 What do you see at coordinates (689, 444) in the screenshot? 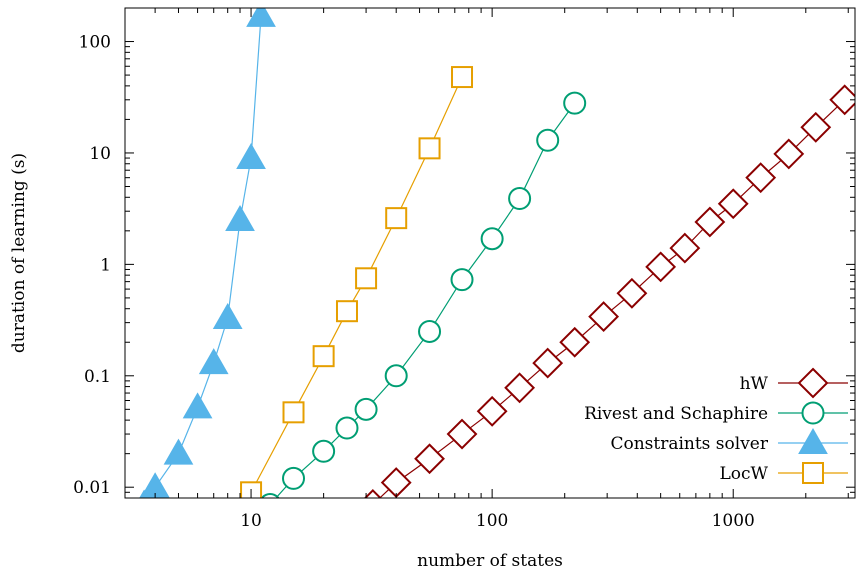
I see `legend-label: Constraints solver` at bounding box center [689, 444].